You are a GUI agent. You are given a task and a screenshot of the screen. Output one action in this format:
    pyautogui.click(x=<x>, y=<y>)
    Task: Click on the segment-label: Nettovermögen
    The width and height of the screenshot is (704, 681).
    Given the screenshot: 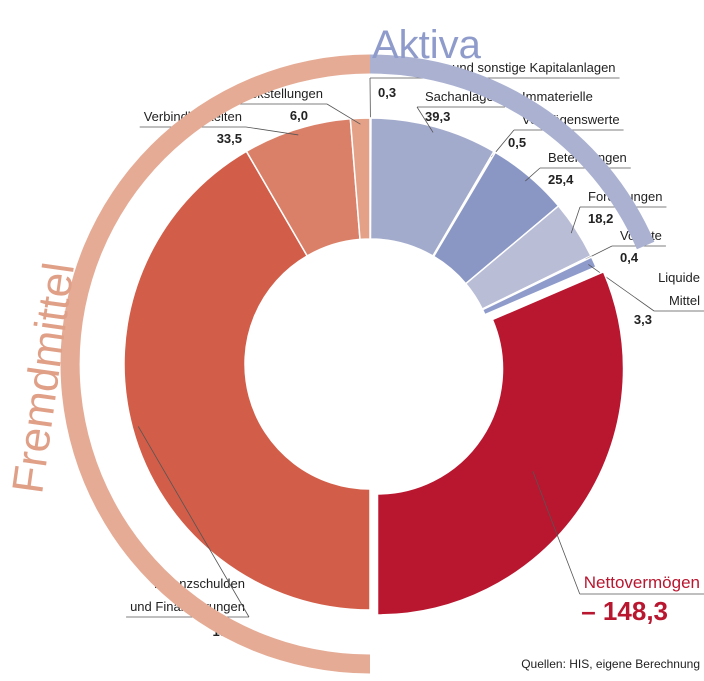 What is the action you would take?
    pyautogui.click(x=642, y=582)
    